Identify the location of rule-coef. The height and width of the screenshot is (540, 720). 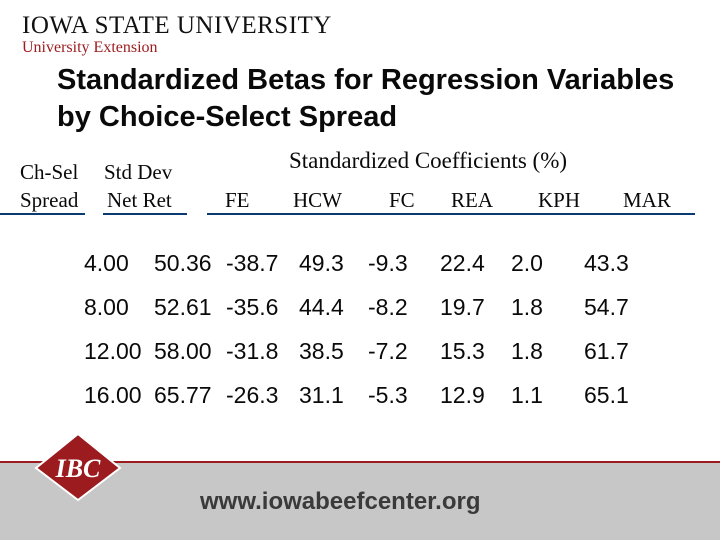
(451, 214).